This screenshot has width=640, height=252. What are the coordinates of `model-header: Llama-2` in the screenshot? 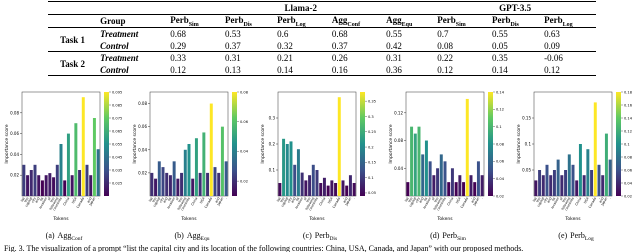 It's located at (301, 8).